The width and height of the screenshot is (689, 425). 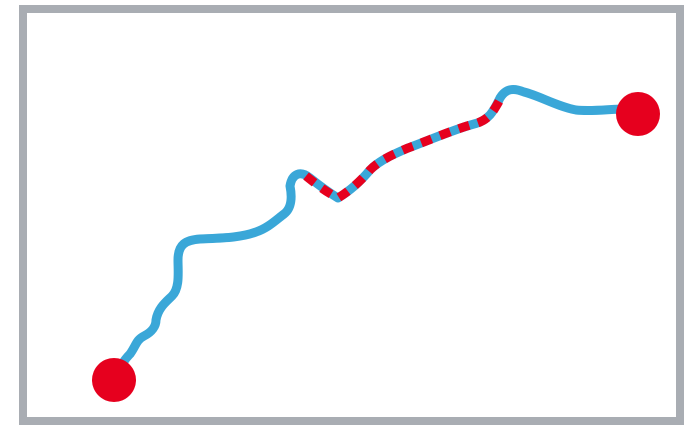 What do you see at coordinates (114, 380) in the screenshot?
I see `start-point` at bounding box center [114, 380].